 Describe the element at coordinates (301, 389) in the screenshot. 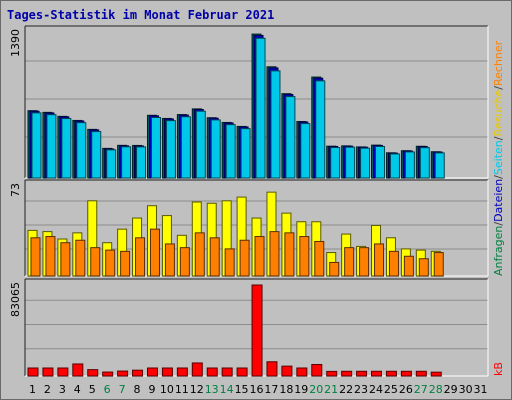

I see `x-tick-label-day-19: 19` at that location.